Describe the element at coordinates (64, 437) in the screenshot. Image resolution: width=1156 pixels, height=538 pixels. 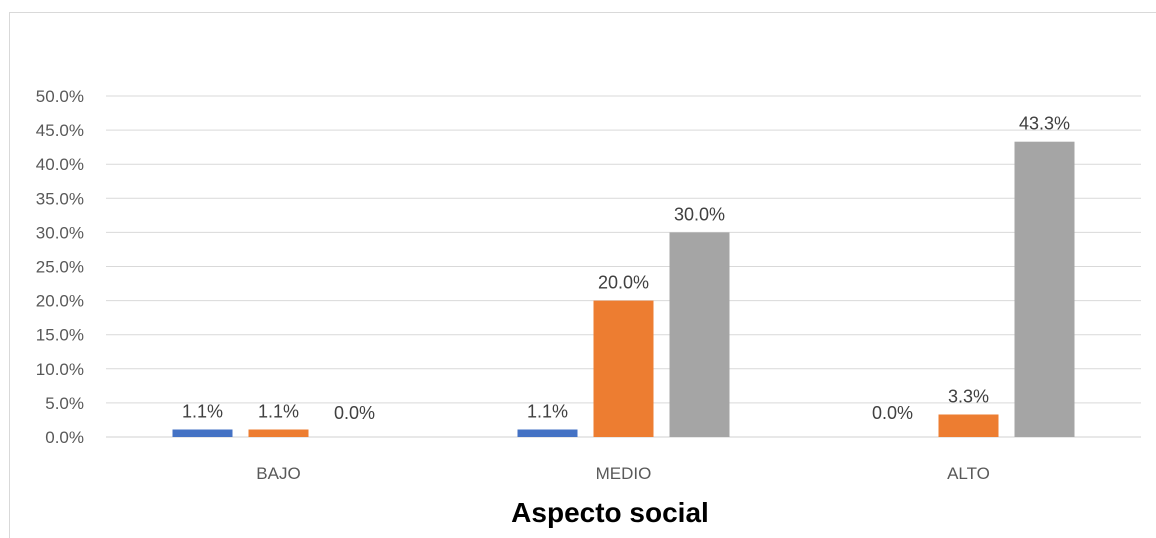
I see `y-tick-label: 0.0%` at that location.